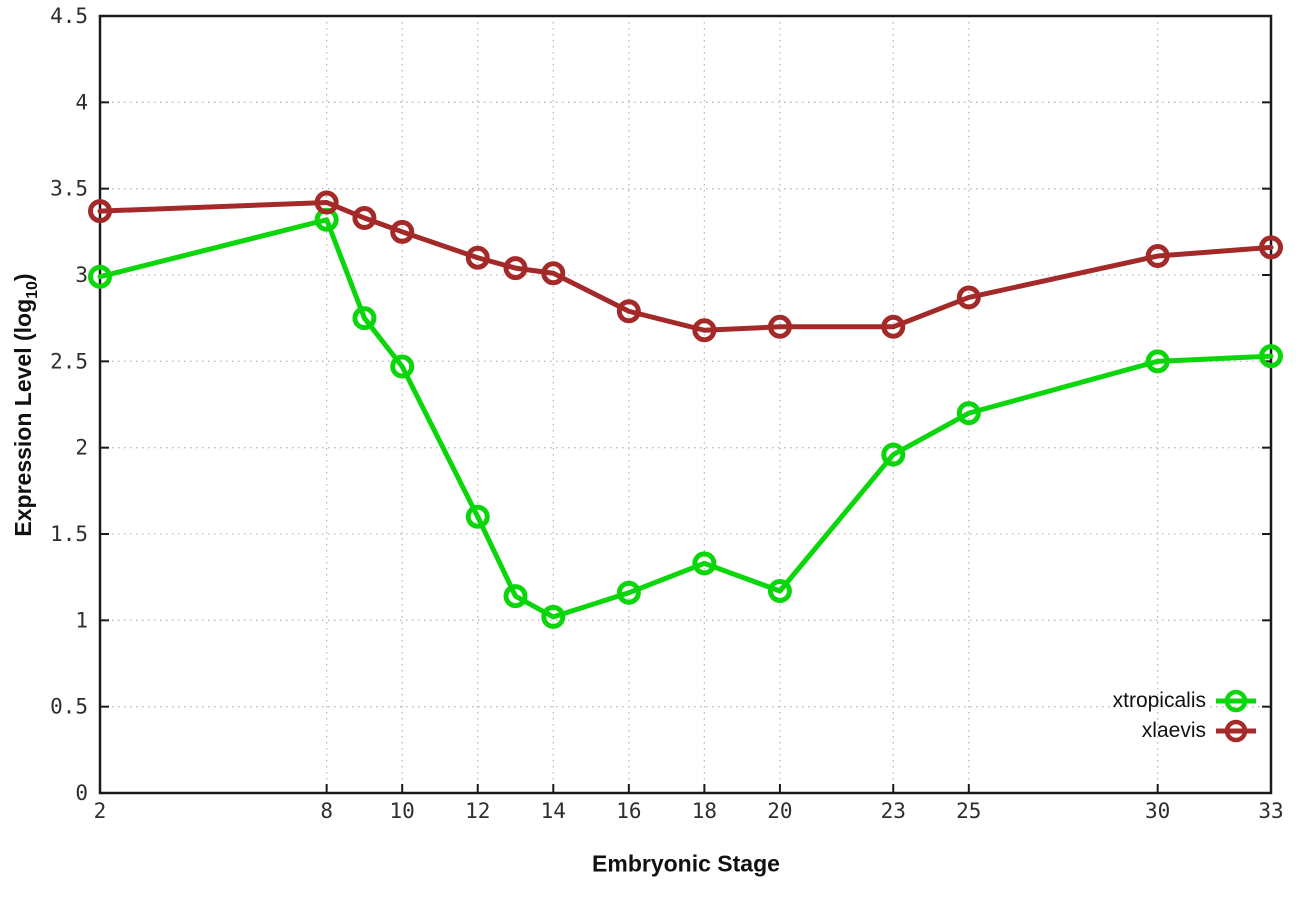 This screenshot has height=907, width=1296. I want to click on y-tick-label: 3, so click(81, 275).